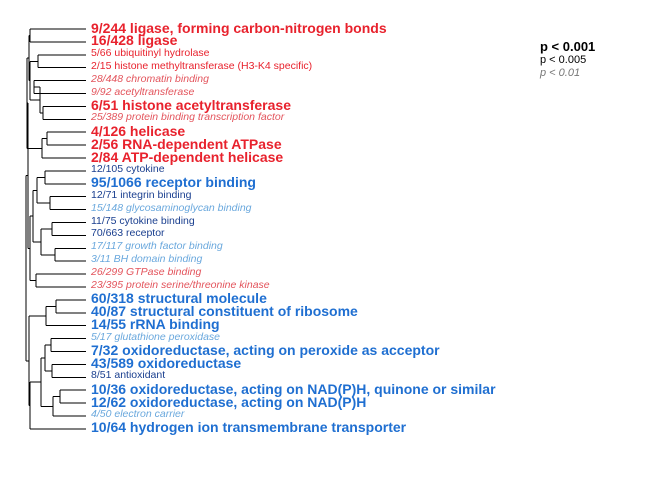  What do you see at coordinates (128, 375) in the screenshot?
I see `term-label: 8/51 antioxidant` at bounding box center [128, 375].